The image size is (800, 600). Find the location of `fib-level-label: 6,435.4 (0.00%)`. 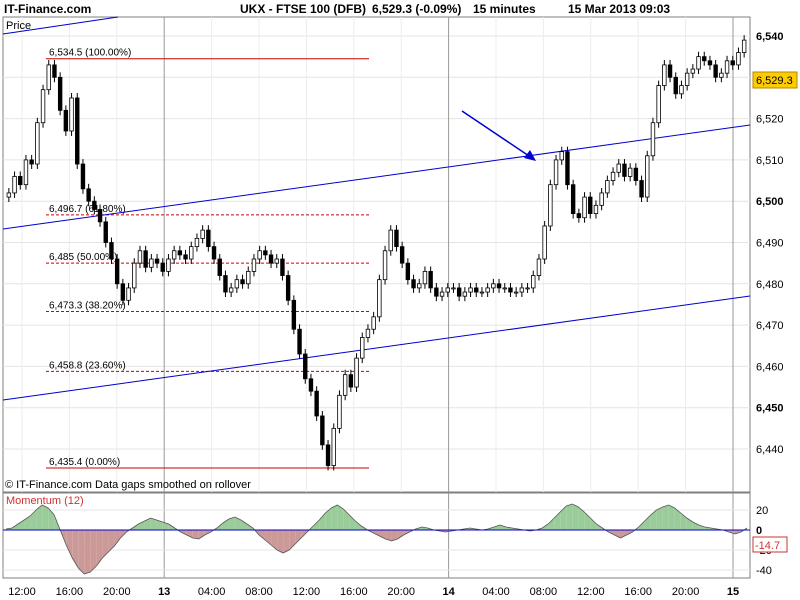

fib-level-label: 6,435.4 (0.00%) is located at coordinates (84, 462).